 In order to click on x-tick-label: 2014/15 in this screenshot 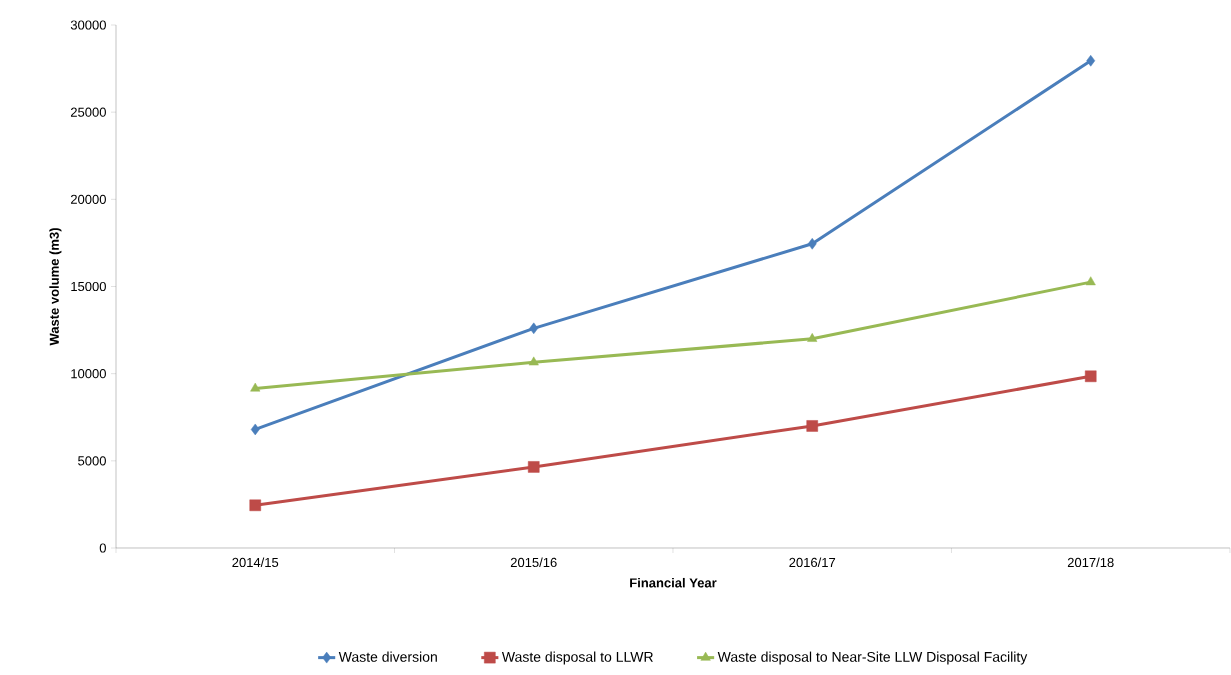, I will do `click(255, 562)`.